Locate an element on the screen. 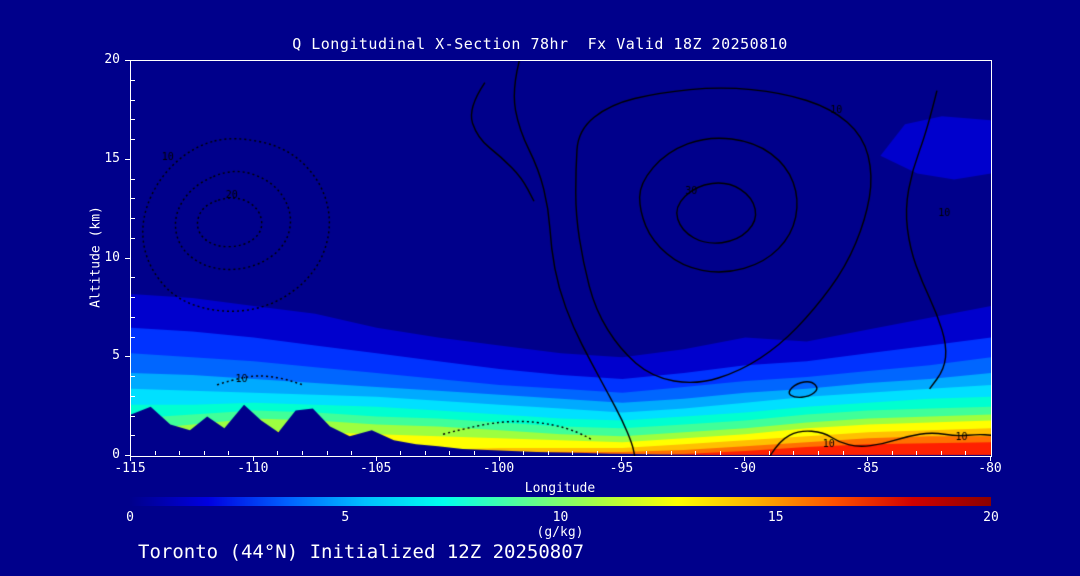  x-axis-tick-label: -90 is located at coordinates (744, 468).